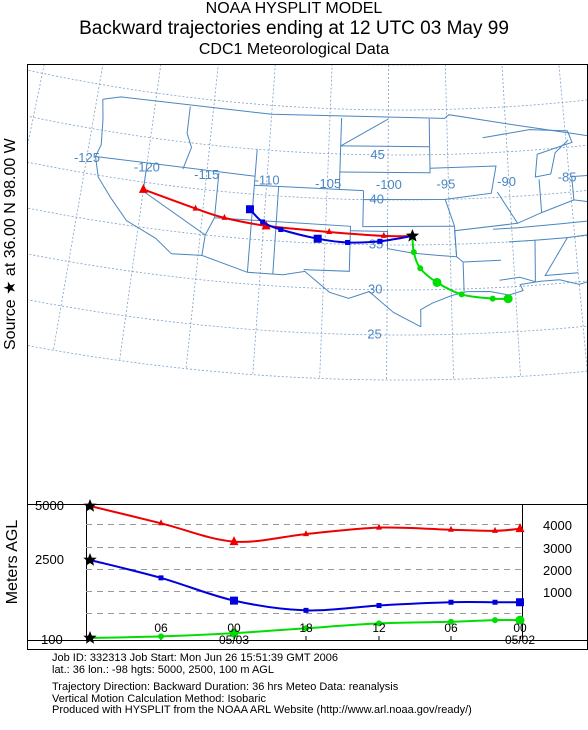 This screenshot has height=730, width=588. I want to click on longitude-label: -95, so click(446, 184).